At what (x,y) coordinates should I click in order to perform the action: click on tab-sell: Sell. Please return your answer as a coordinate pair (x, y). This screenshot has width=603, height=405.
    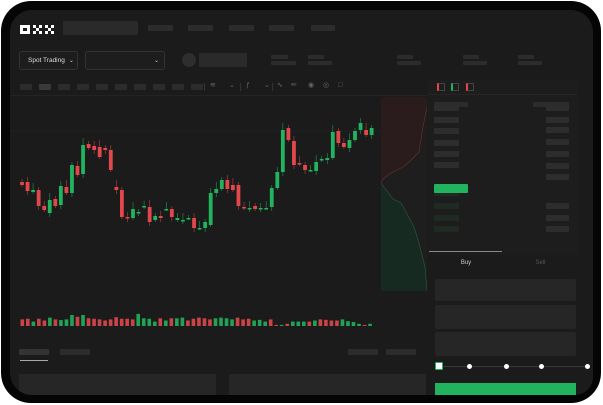
    Looking at the image, I should click on (540, 263).